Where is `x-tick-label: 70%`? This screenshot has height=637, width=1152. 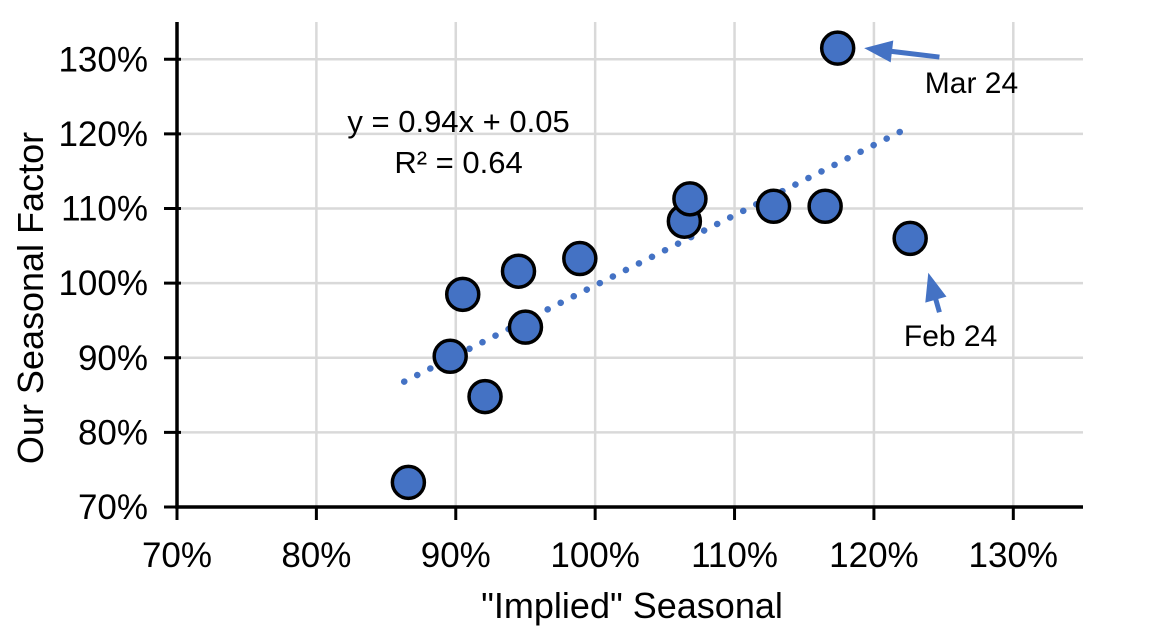
x-tick-label: 70% is located at coordinates (177, 555).